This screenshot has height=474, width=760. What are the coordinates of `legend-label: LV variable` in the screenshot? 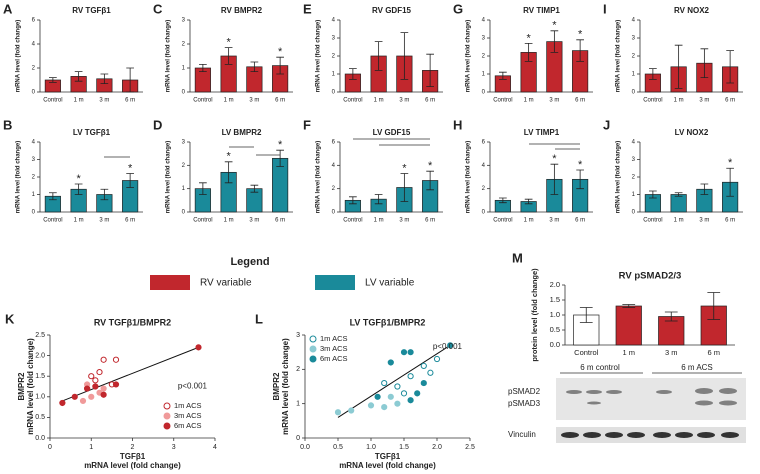 It's located at (390, 283).